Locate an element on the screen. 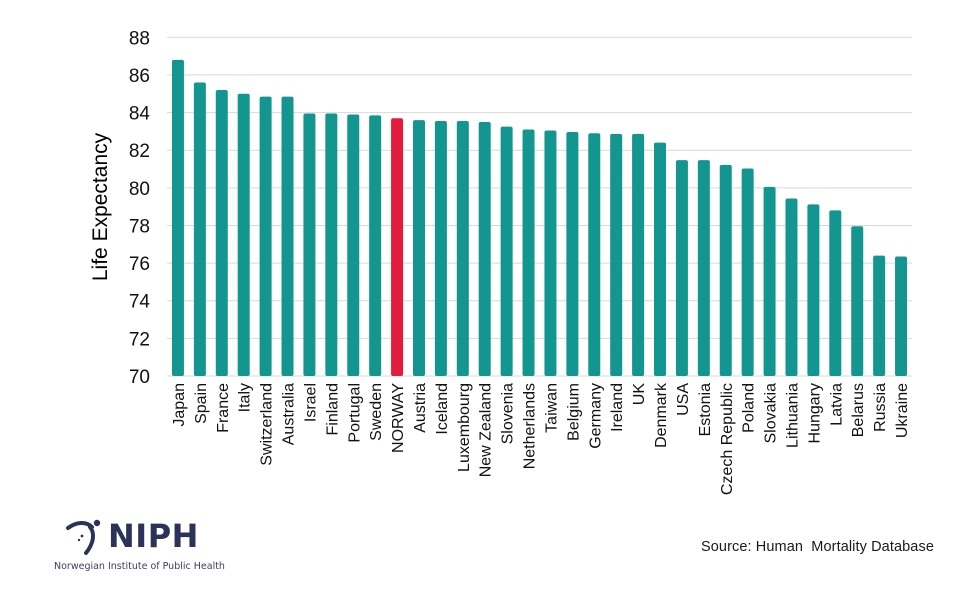 Image resolution: width=970 pixels, height=598 pixels. x-tick-label: Luxembourg is located at coordinates (464, 427).